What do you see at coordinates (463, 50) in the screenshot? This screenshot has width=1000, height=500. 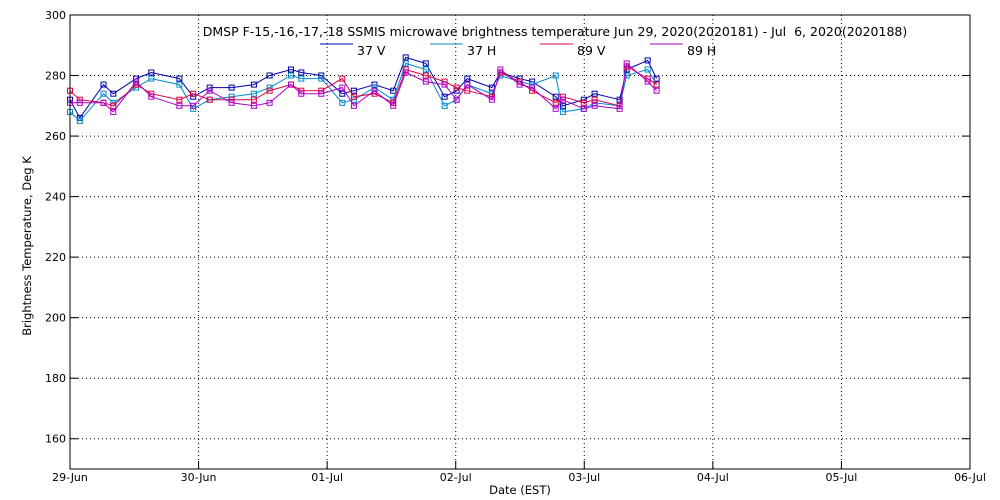 I see `legend-item: 37 H` at bounding box center [463, 50].